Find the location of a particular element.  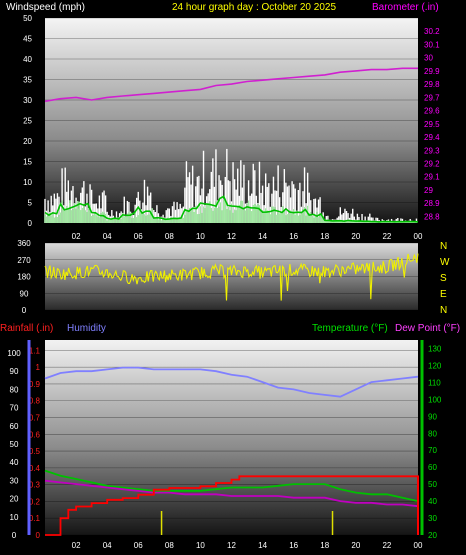

wind-avg-line is located at coordinates (231, 209).